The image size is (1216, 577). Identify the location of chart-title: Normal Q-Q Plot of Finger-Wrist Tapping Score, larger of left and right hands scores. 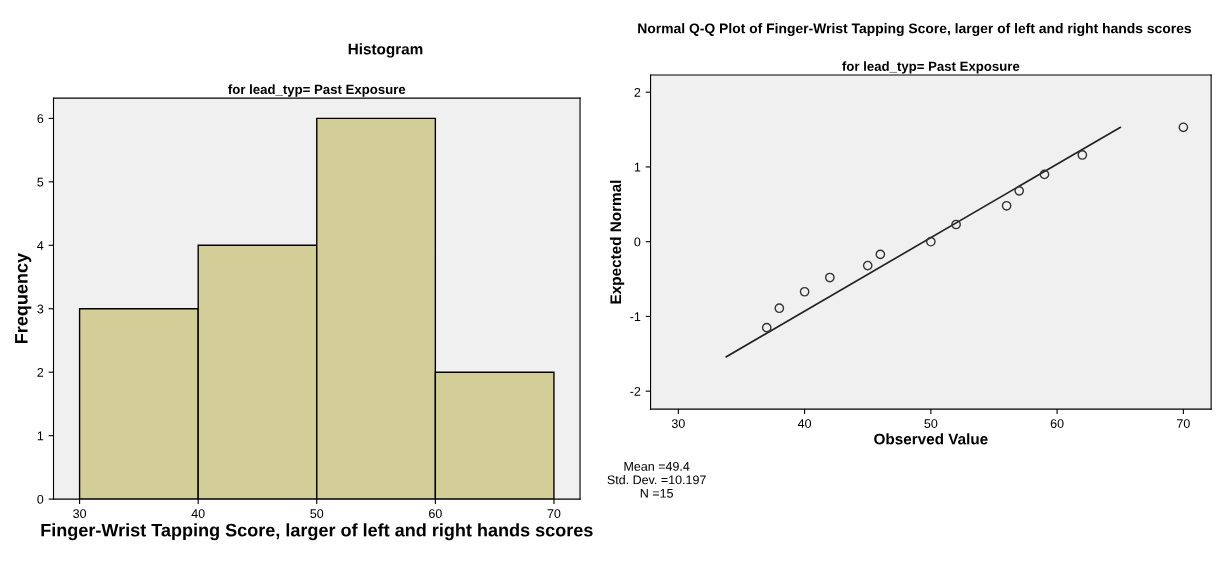
(915, 30).